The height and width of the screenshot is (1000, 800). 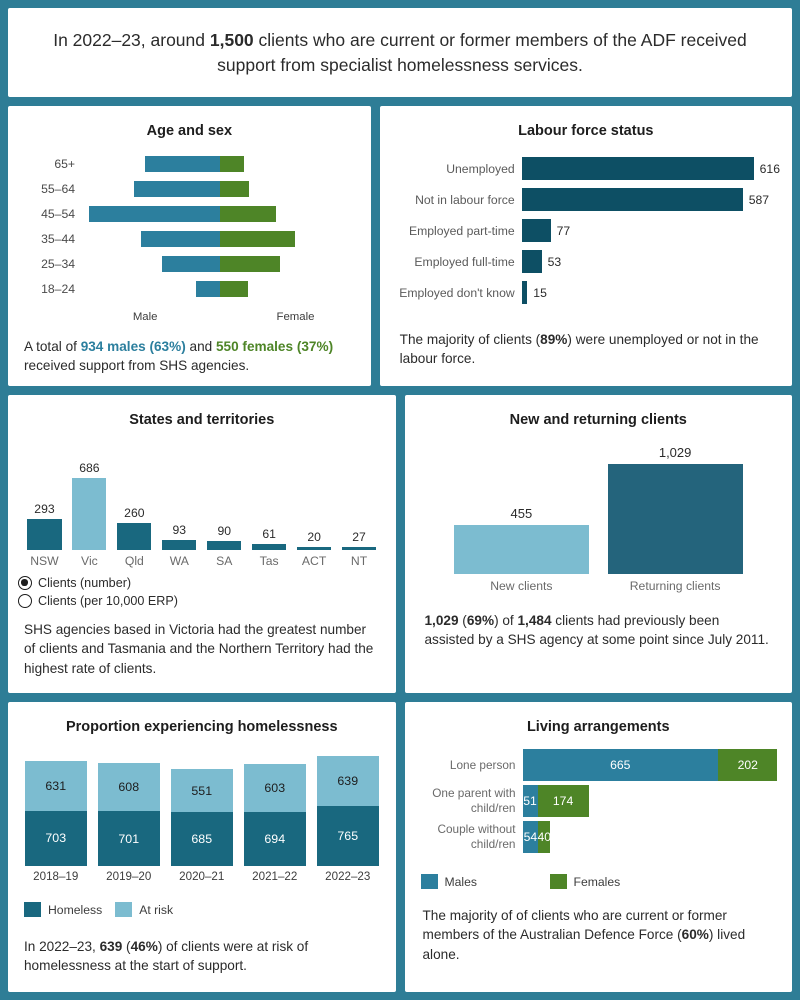 What do you see at coordinates (478, 881) in the screenshot?
I see `legend-item: Males` at bounding box center [478, 881].